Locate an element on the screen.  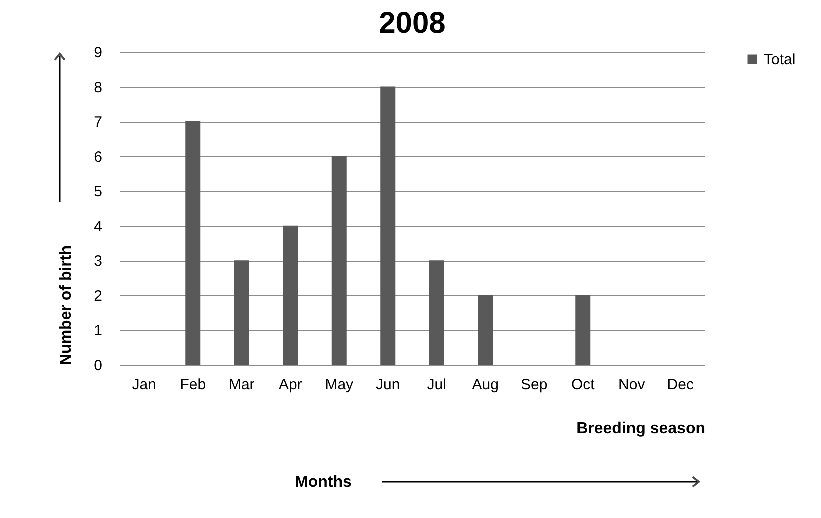
y-axis-title: Number of birth is located at coordinates (67, 306).